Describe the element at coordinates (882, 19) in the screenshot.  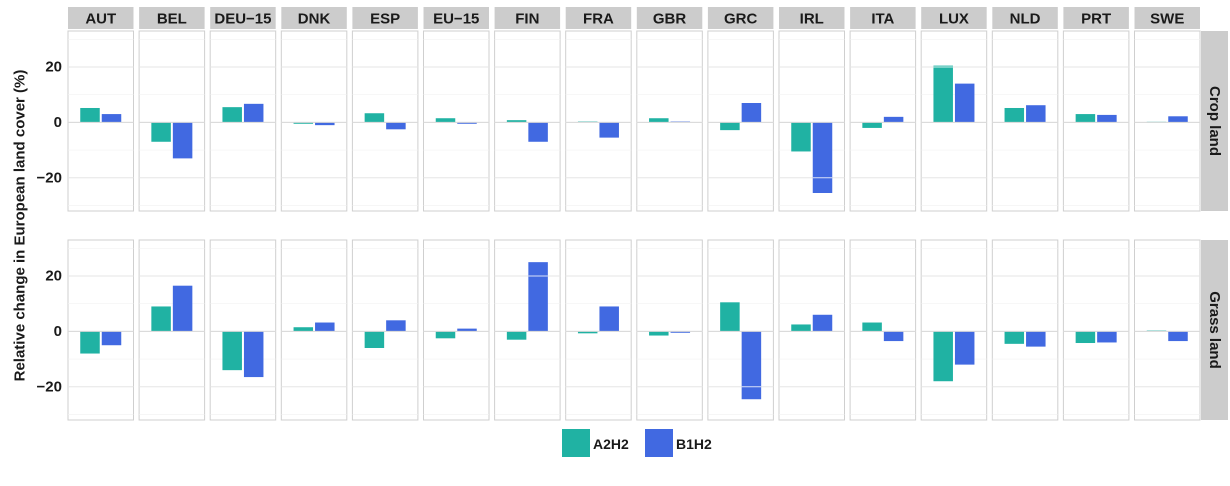
I see `column-strip-label: ITA` at that location.